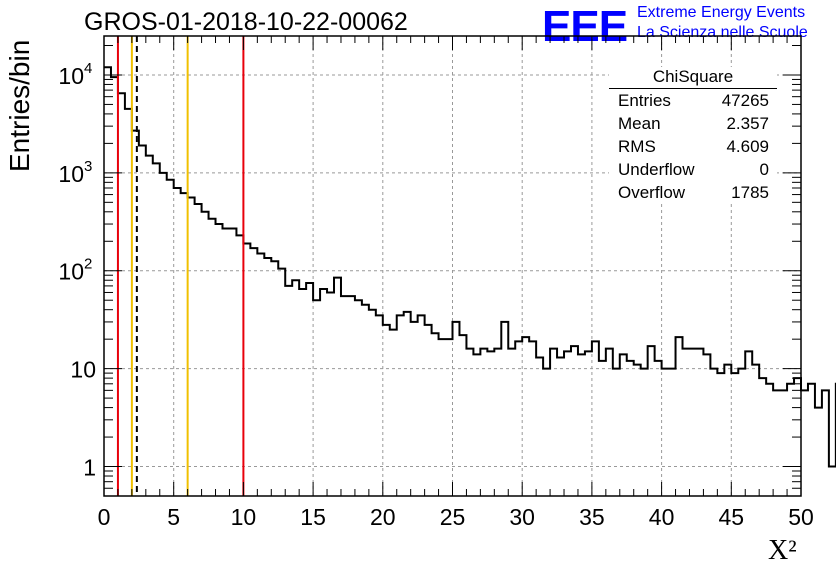  Describe the element at coordinates (88, 264) in the screenshot. I see `y-tick-exponent: 2` at that location.